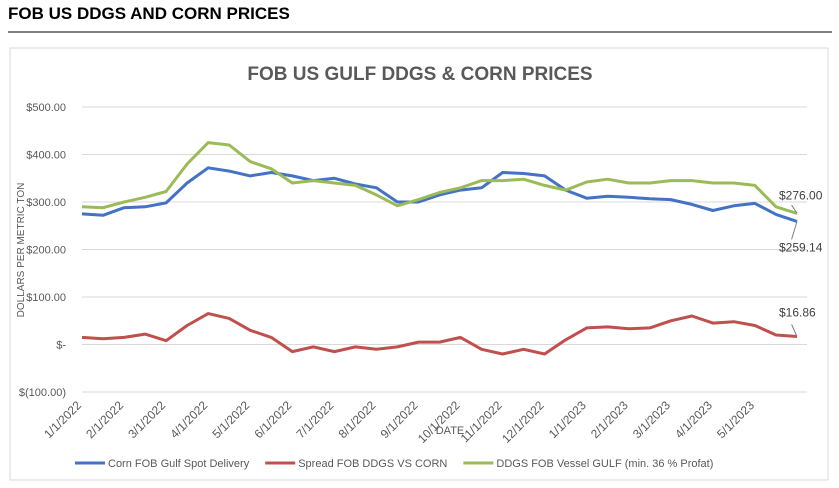 Image resolution: width=839 pixels, height=488 pixels. What do you see at coordinates (46, 108) in the screenshot?
I see `y-tick-label: $500.00` at bounding box center [46, 108].